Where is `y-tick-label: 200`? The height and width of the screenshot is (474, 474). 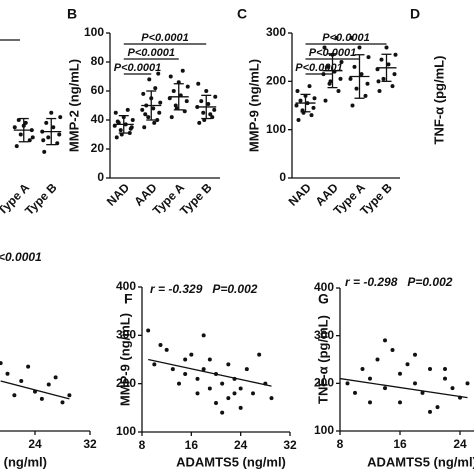
y-tick-label: 200 is located at coordinates (276, 81).